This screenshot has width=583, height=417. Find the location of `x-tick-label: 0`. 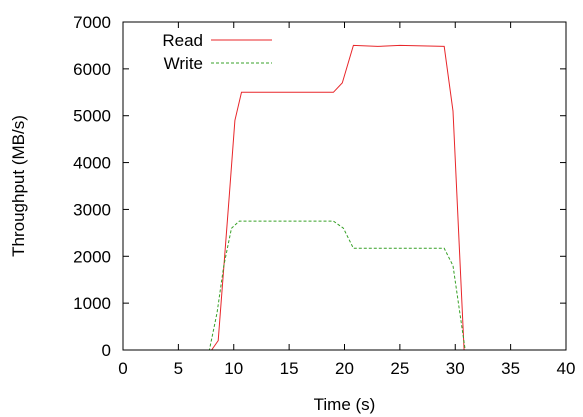

x-tick-label: 0 is located at coordinates (122, 368).